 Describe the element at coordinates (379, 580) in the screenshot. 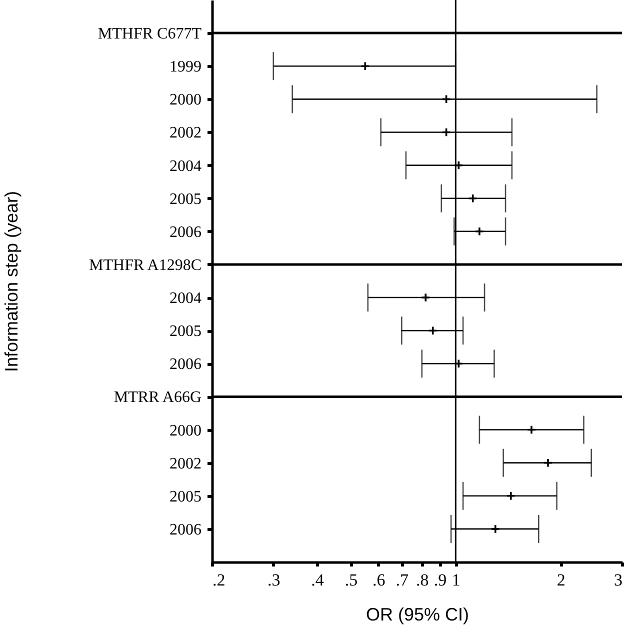

I see `x-tick-label: .6` at that location.